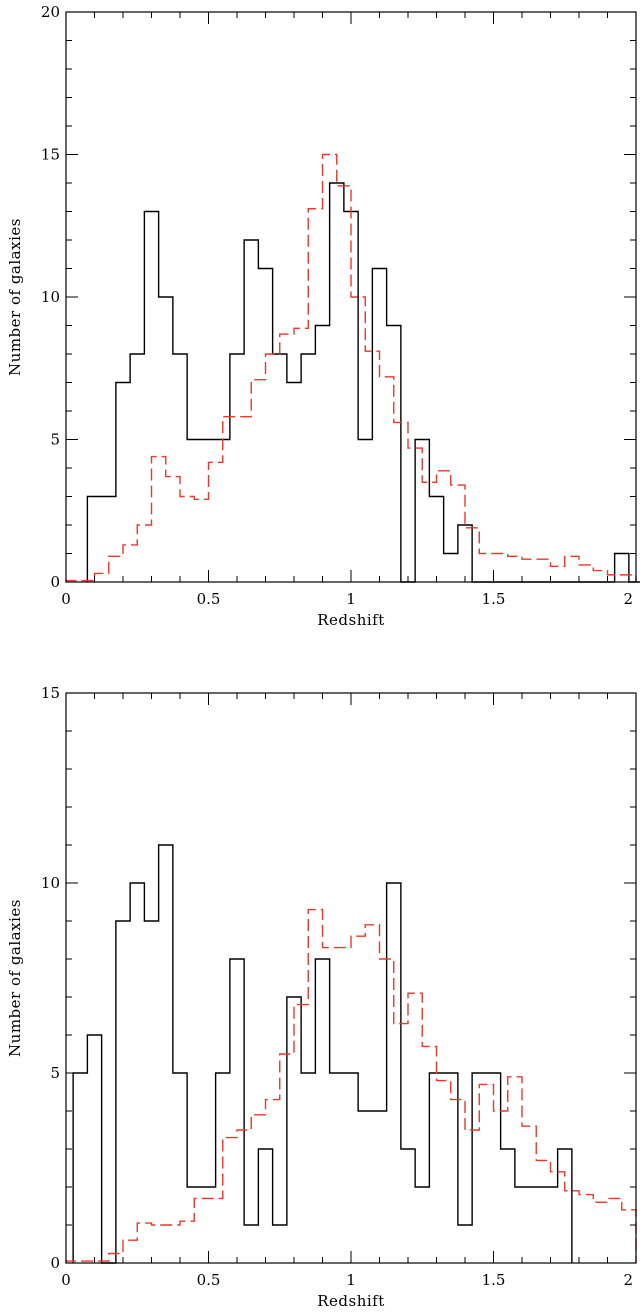  I want to click on x-tick-label: 2, so click(628, 599).